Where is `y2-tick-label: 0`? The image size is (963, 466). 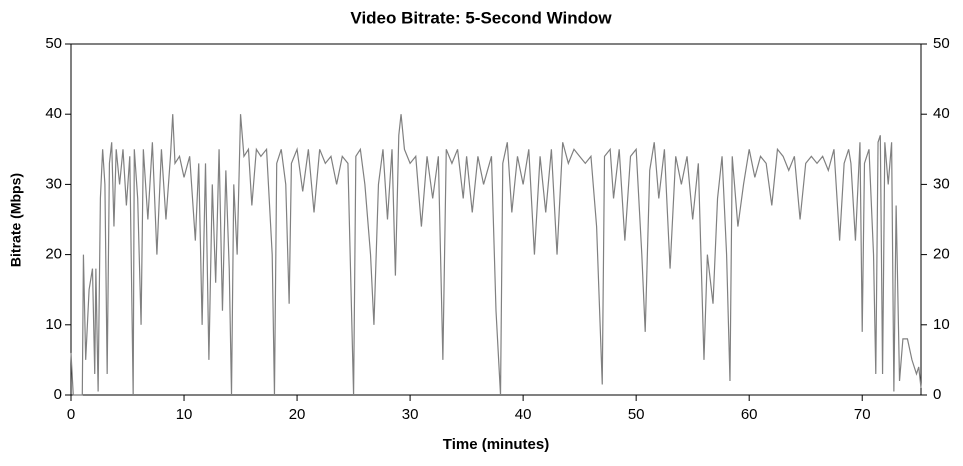
y2-tick-label: 0 is located at coordinates (937, 394).